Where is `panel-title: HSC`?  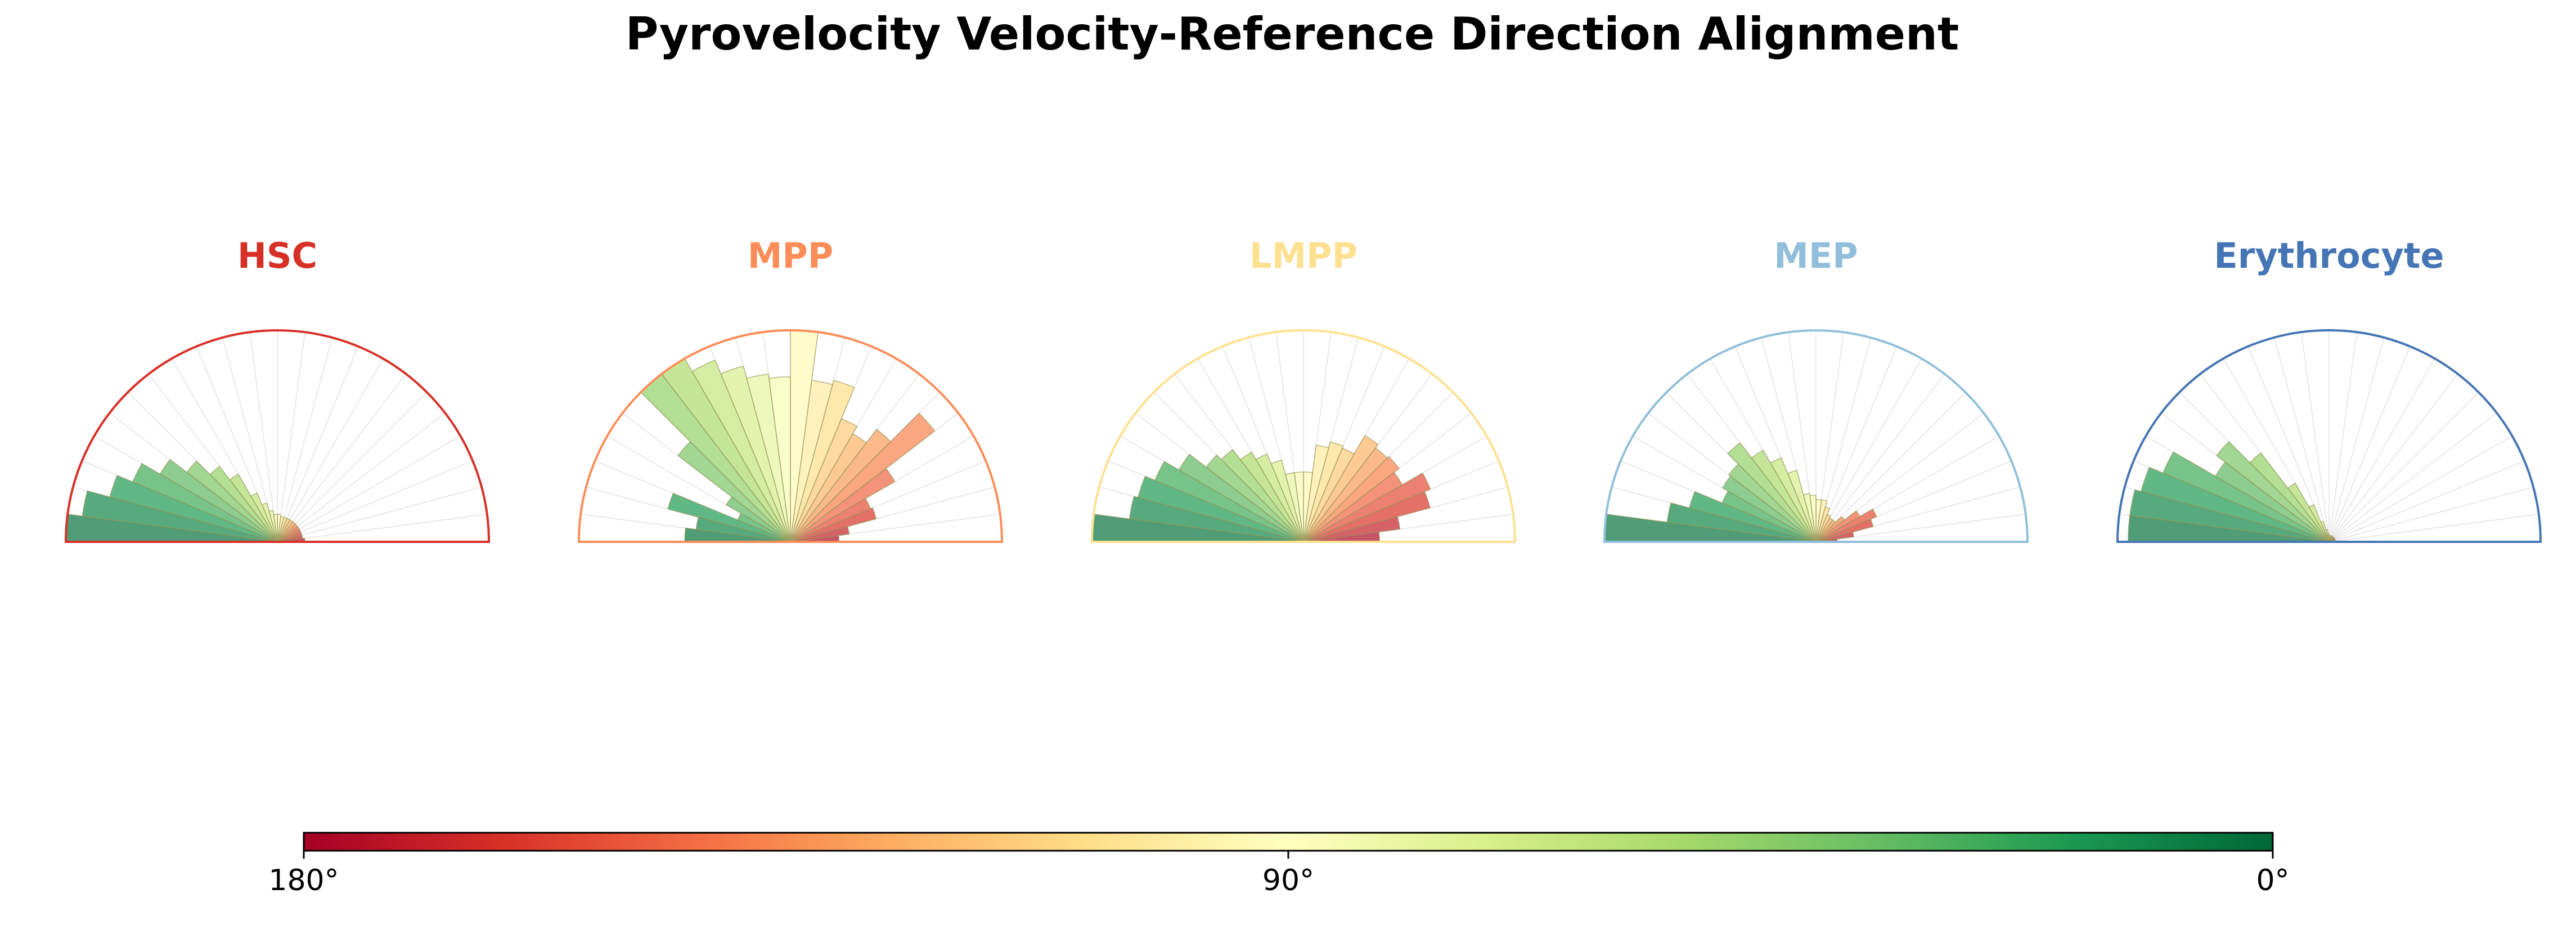
panel-title: HSC is located at coordinates (277, 255).